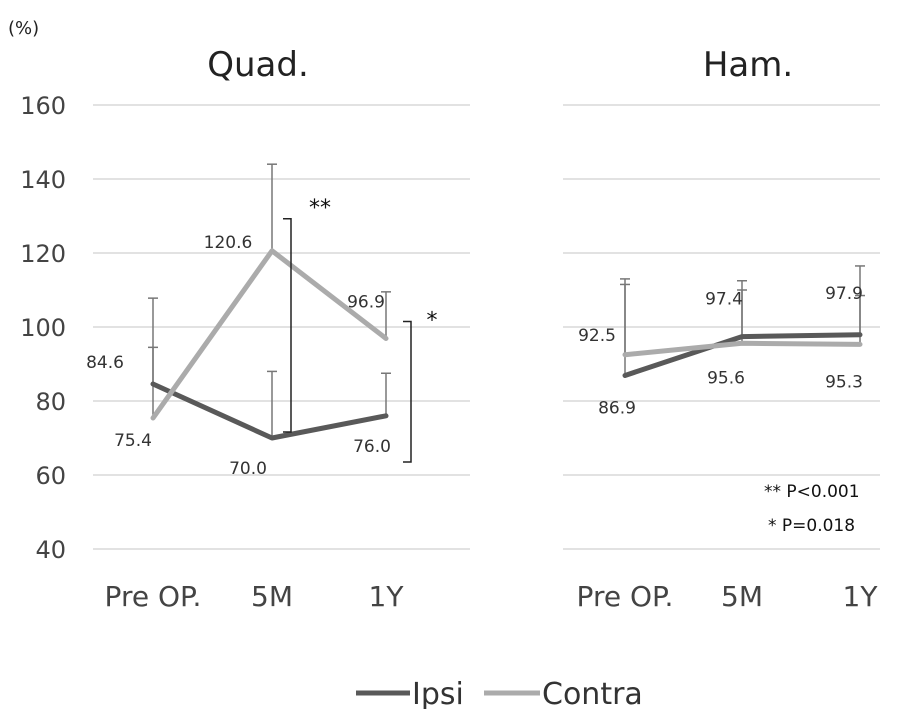  I want to click on y-tick-label: 80, so click(50, 402).